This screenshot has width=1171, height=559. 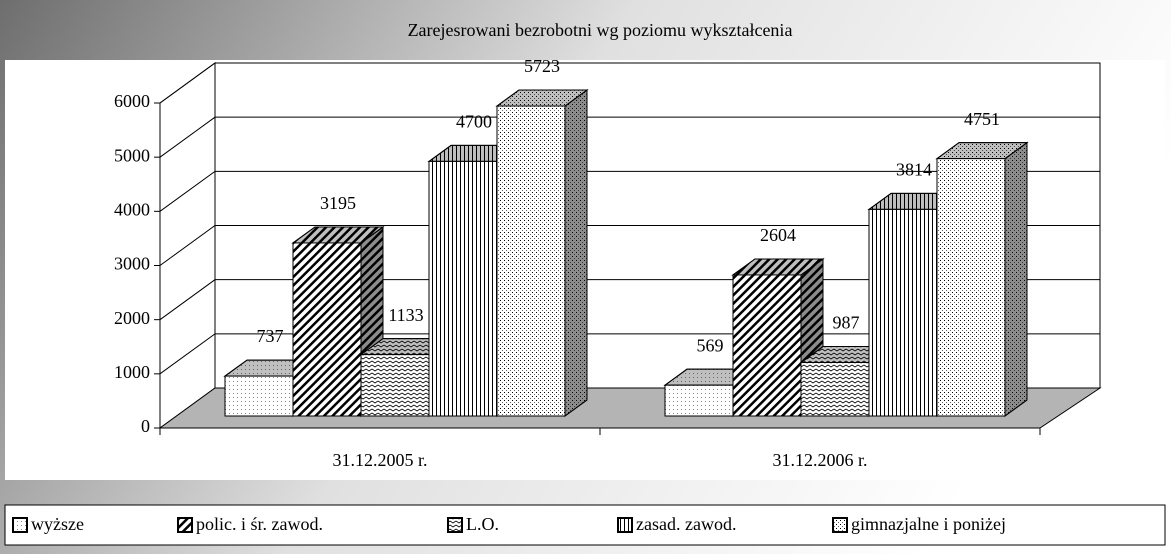 What do you see at coordinates (132, 318) in the screenshot?
I see `y-tick-label: 2000` at bounding box center [132, 318].